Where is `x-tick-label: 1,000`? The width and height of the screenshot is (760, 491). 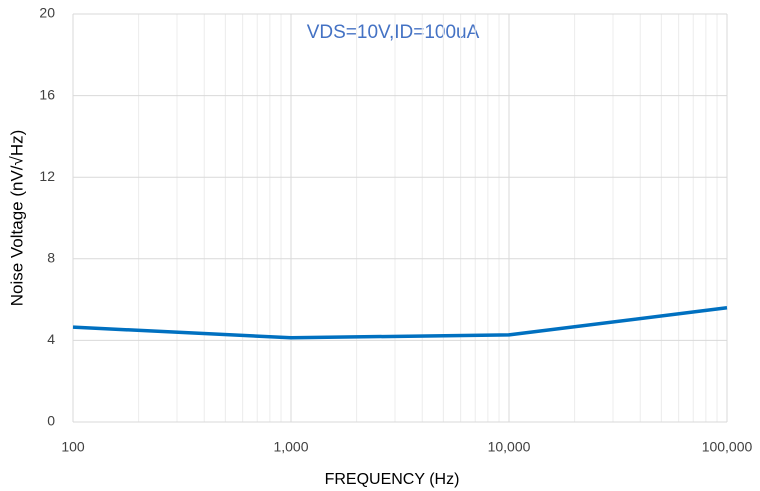 x-tick-label: 1,000 is located at coordinates (290, 447).